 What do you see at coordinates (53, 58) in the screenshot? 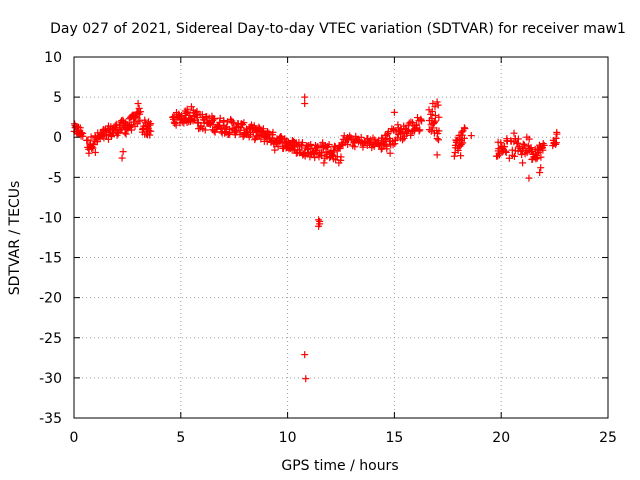
I see `y-tick-label: 10` at bounding box center [53, 58].